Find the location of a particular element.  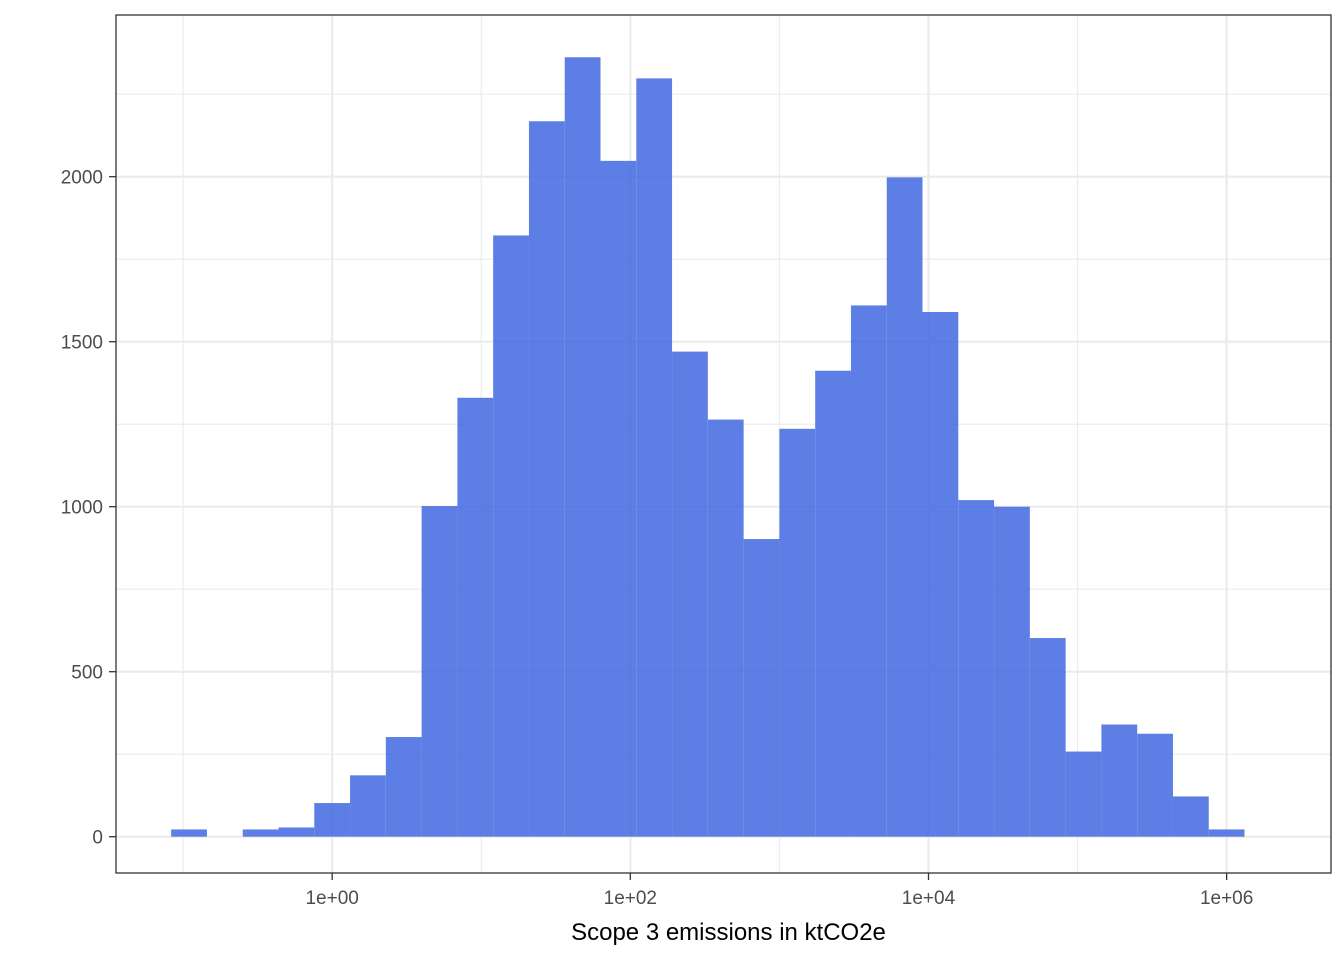

x-tick-label: 1e+02 is located at coordinates (630, 898).